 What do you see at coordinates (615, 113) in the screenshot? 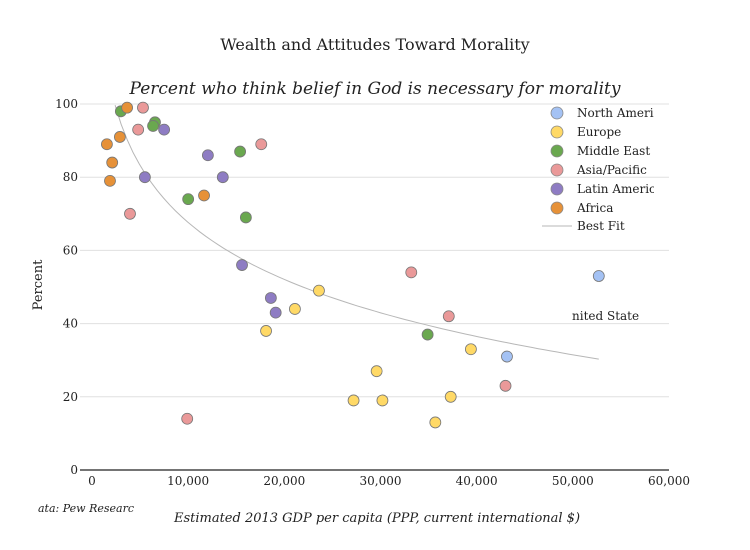
I see `legend-label: North Ameri` at bounding box center [615, 113].